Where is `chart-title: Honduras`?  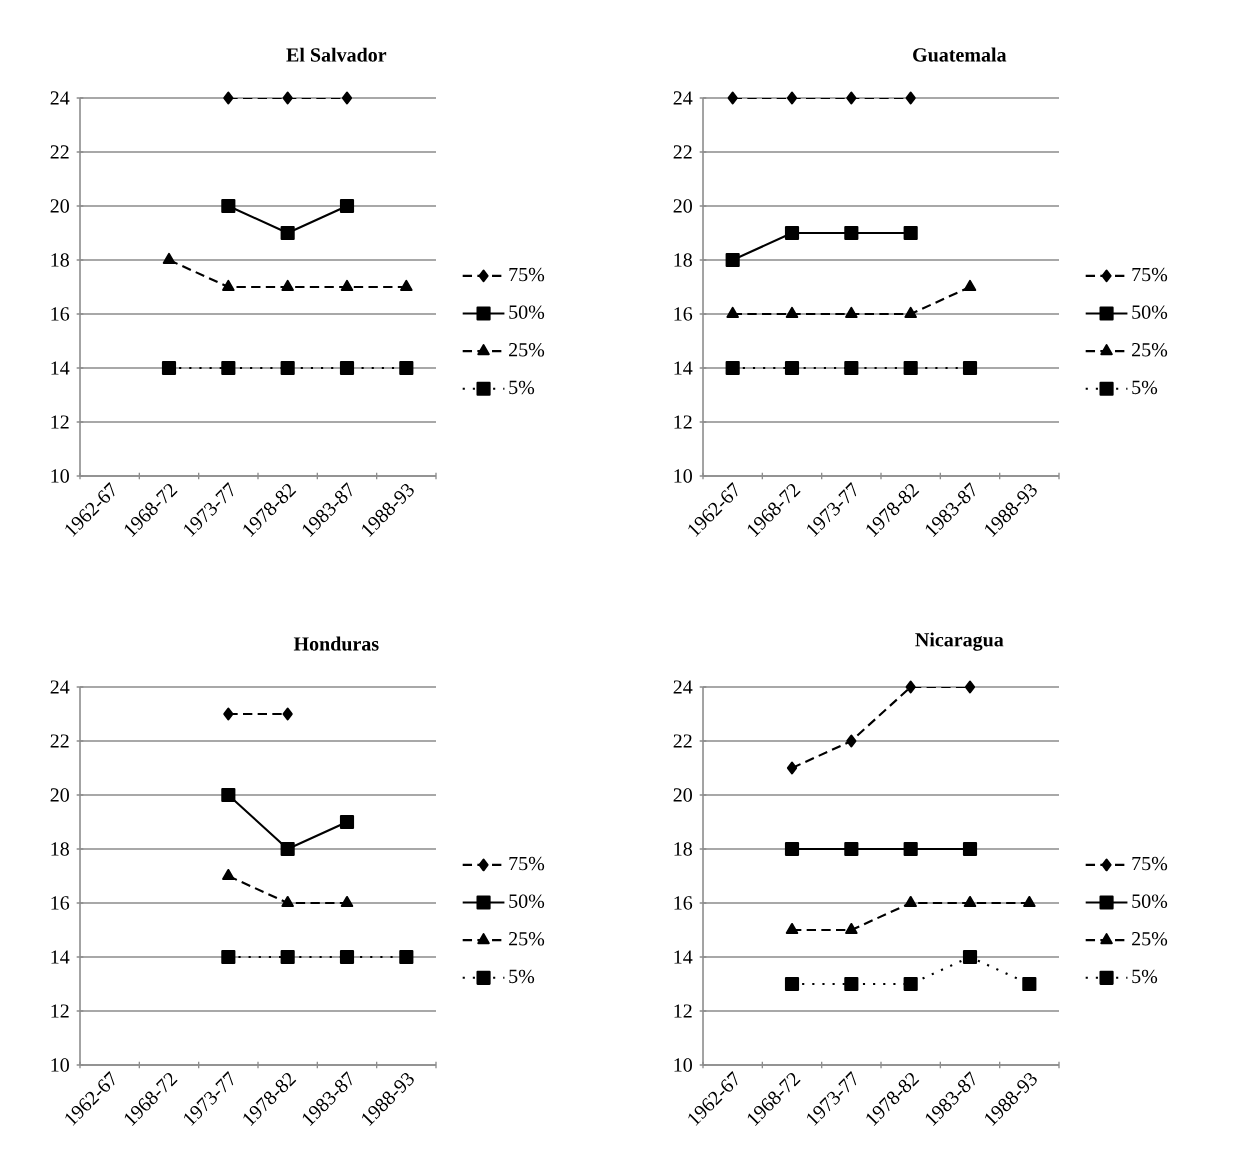
chart-title: Honduras is located at coordinates (336, 643).